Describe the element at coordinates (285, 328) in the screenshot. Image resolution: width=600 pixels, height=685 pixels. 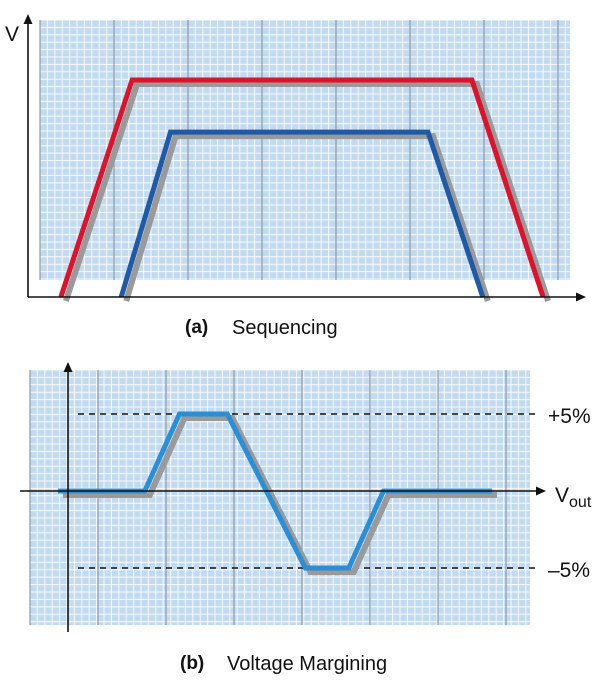
I see `panel-a-caption-text: Sequencing` at that location.